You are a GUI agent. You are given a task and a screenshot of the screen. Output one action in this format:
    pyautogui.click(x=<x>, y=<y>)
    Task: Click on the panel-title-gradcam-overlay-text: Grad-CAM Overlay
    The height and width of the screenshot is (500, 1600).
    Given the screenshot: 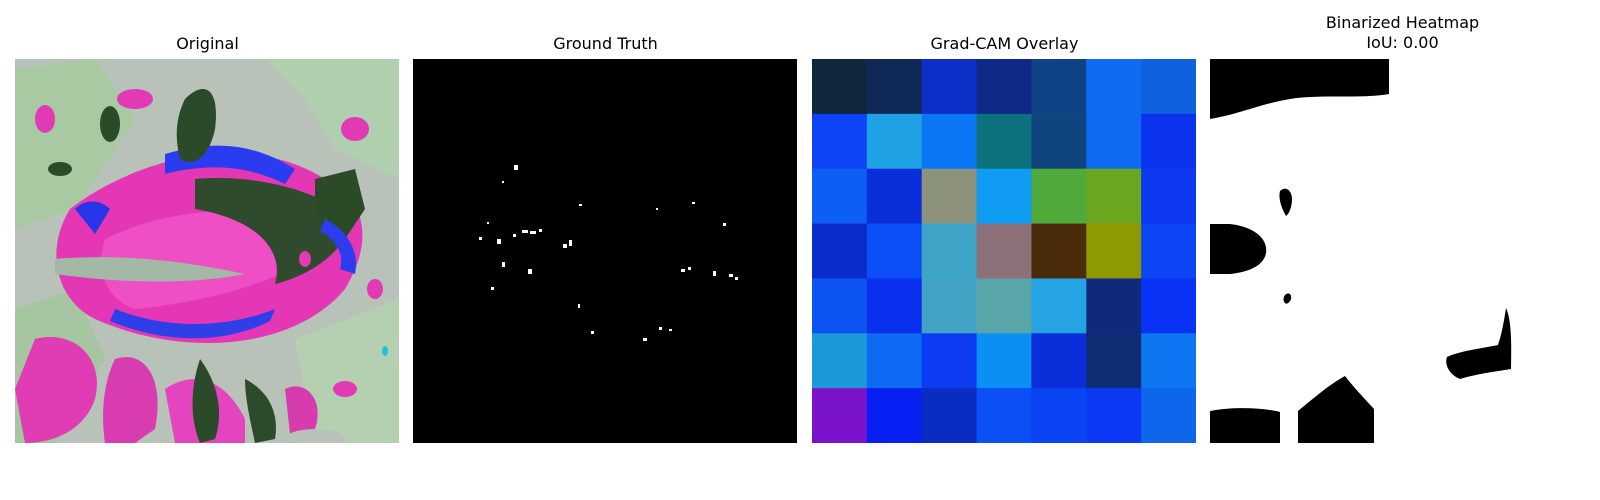 What is the action you would take?
    pyautogui.click(x=1004, y=43)
    